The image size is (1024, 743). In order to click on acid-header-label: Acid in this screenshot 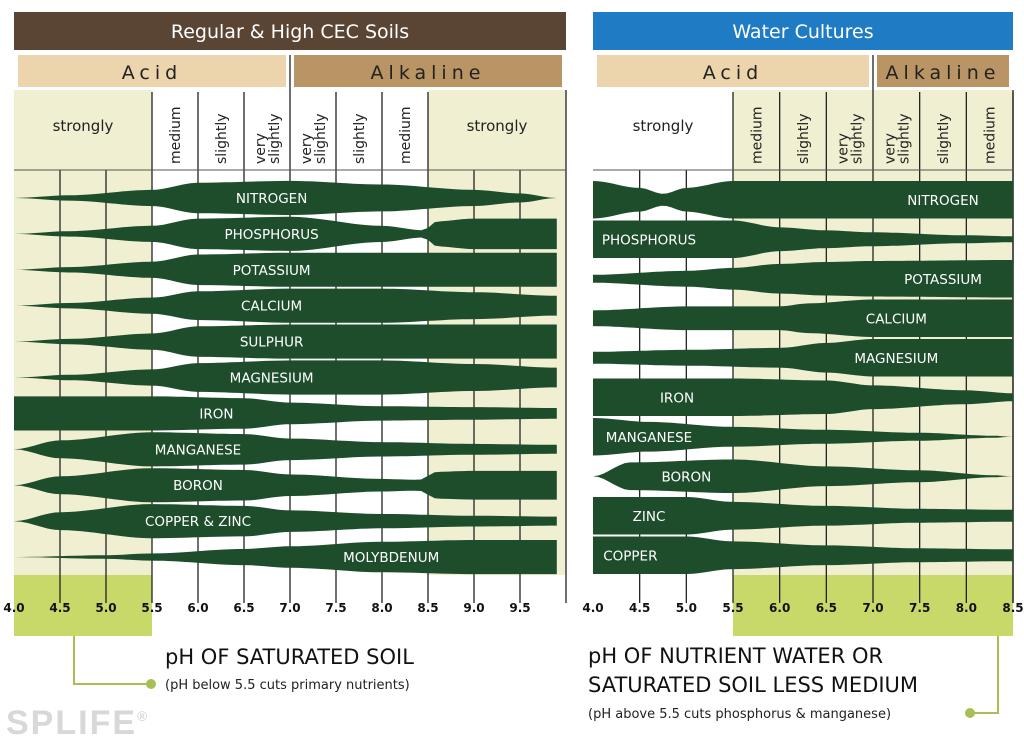, I will do `click(733, 73)`.